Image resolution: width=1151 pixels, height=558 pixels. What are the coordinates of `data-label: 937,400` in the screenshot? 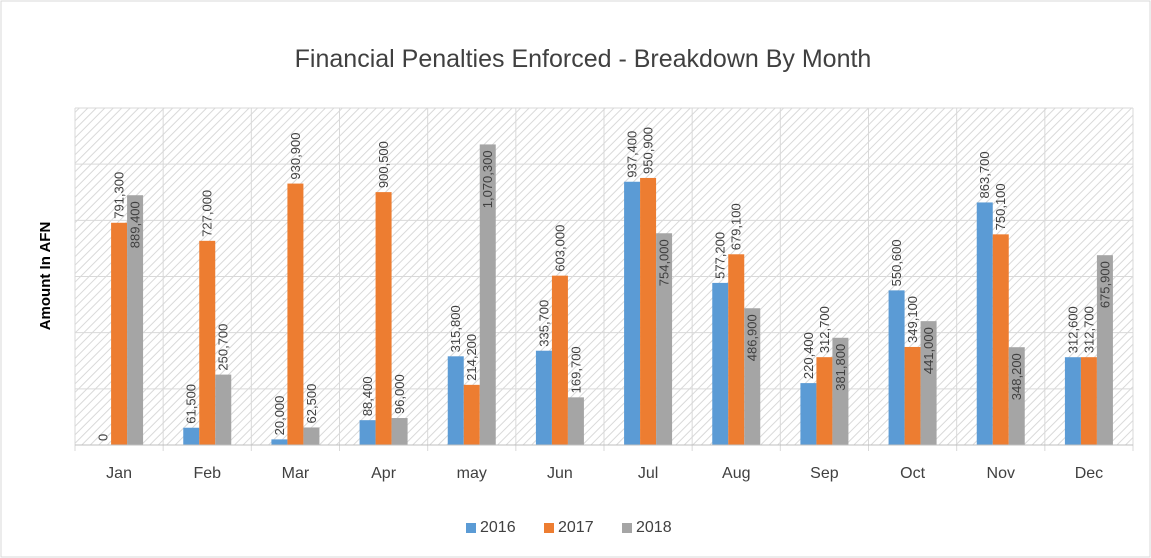 It's located at (632, 154).